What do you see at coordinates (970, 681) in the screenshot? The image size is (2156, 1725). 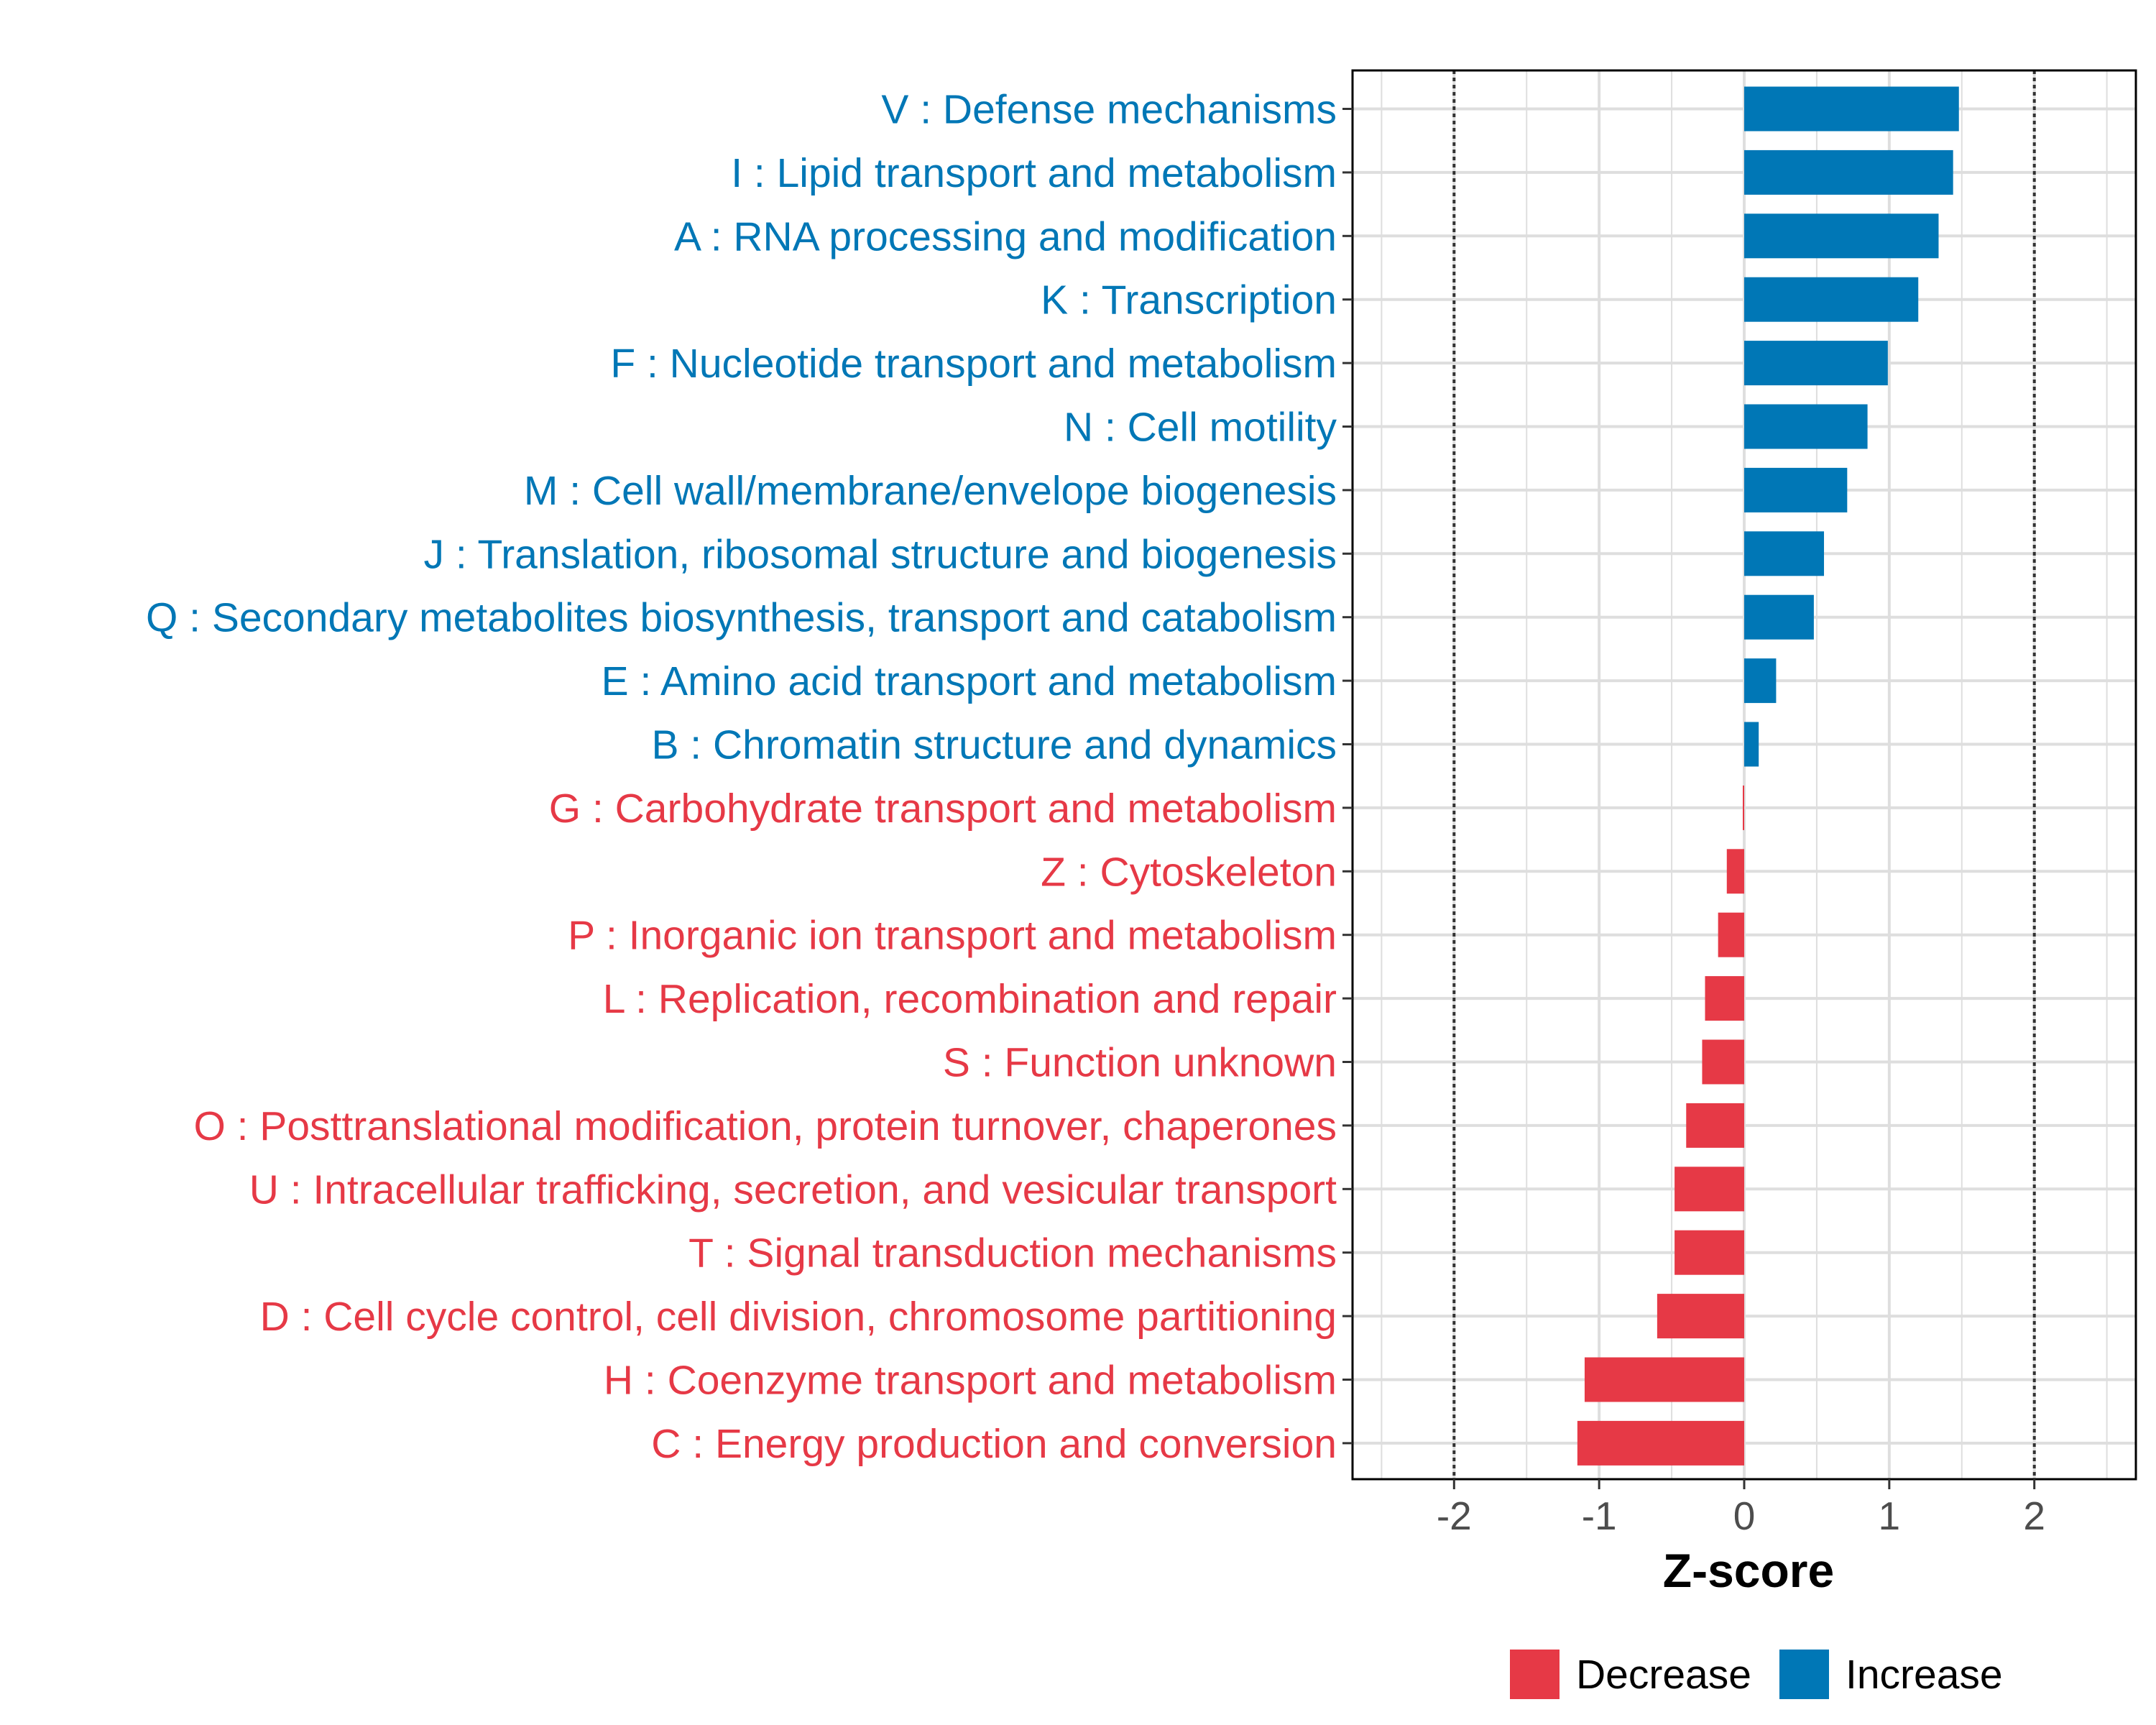 I see `category-label: E : Amino acid transport and metabolism` at bounding box center [970, 681].